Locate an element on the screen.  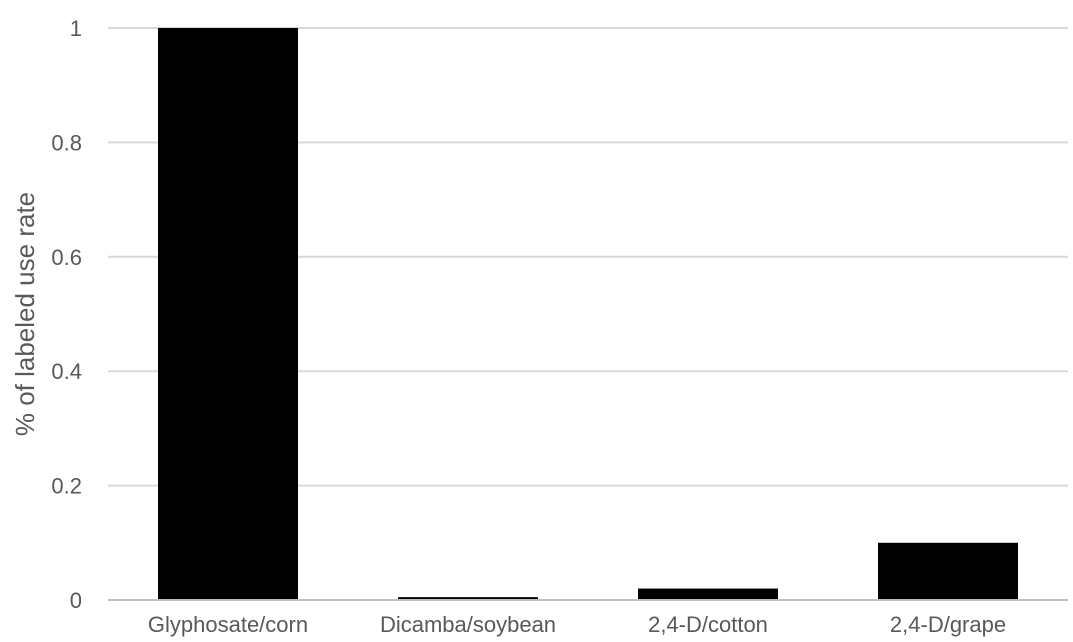
x-category-label: 2,4-D/grape is located at coordinates (948, 624).